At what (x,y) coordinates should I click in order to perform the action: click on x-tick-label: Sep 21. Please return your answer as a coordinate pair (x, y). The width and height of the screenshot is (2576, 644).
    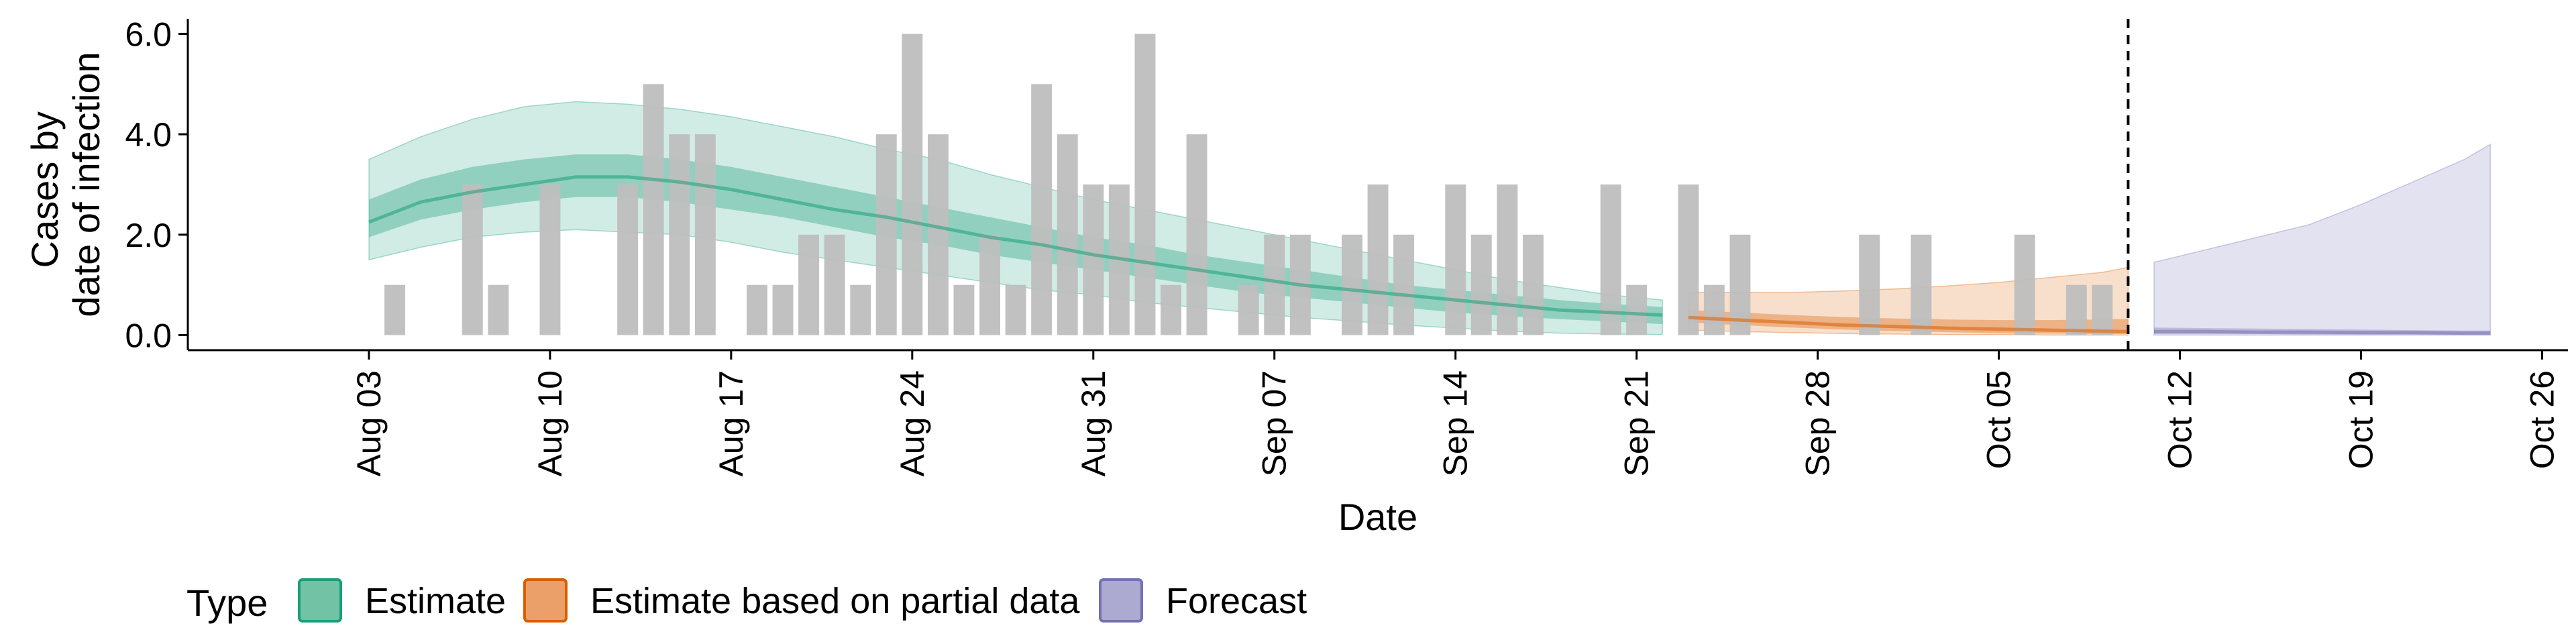
    Looking at the image, I should click on (1637, 423).